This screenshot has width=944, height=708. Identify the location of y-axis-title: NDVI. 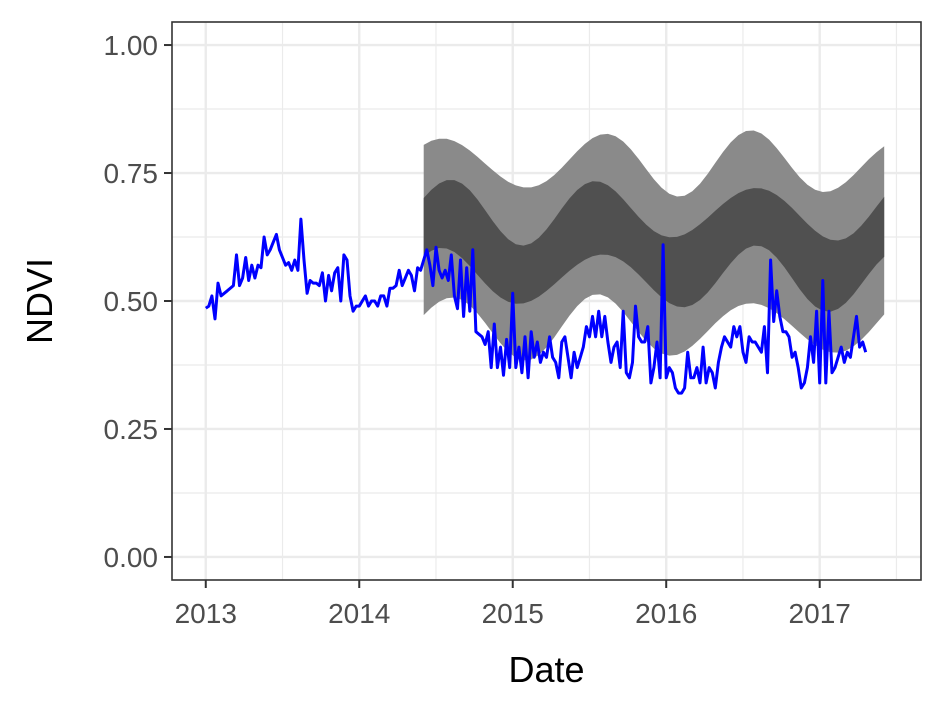
(39, 301).